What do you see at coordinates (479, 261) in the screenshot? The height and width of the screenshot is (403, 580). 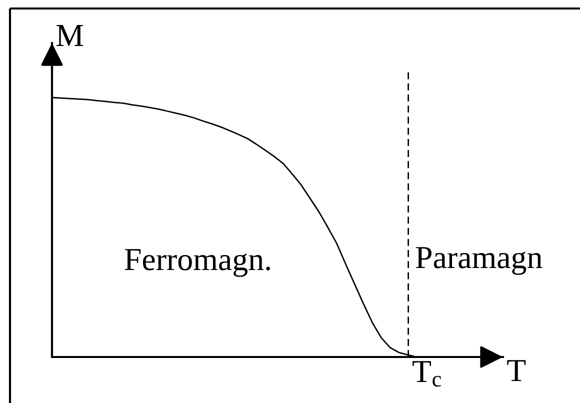 I see `annotation: Paramagn` at bounding box center [479, 261].